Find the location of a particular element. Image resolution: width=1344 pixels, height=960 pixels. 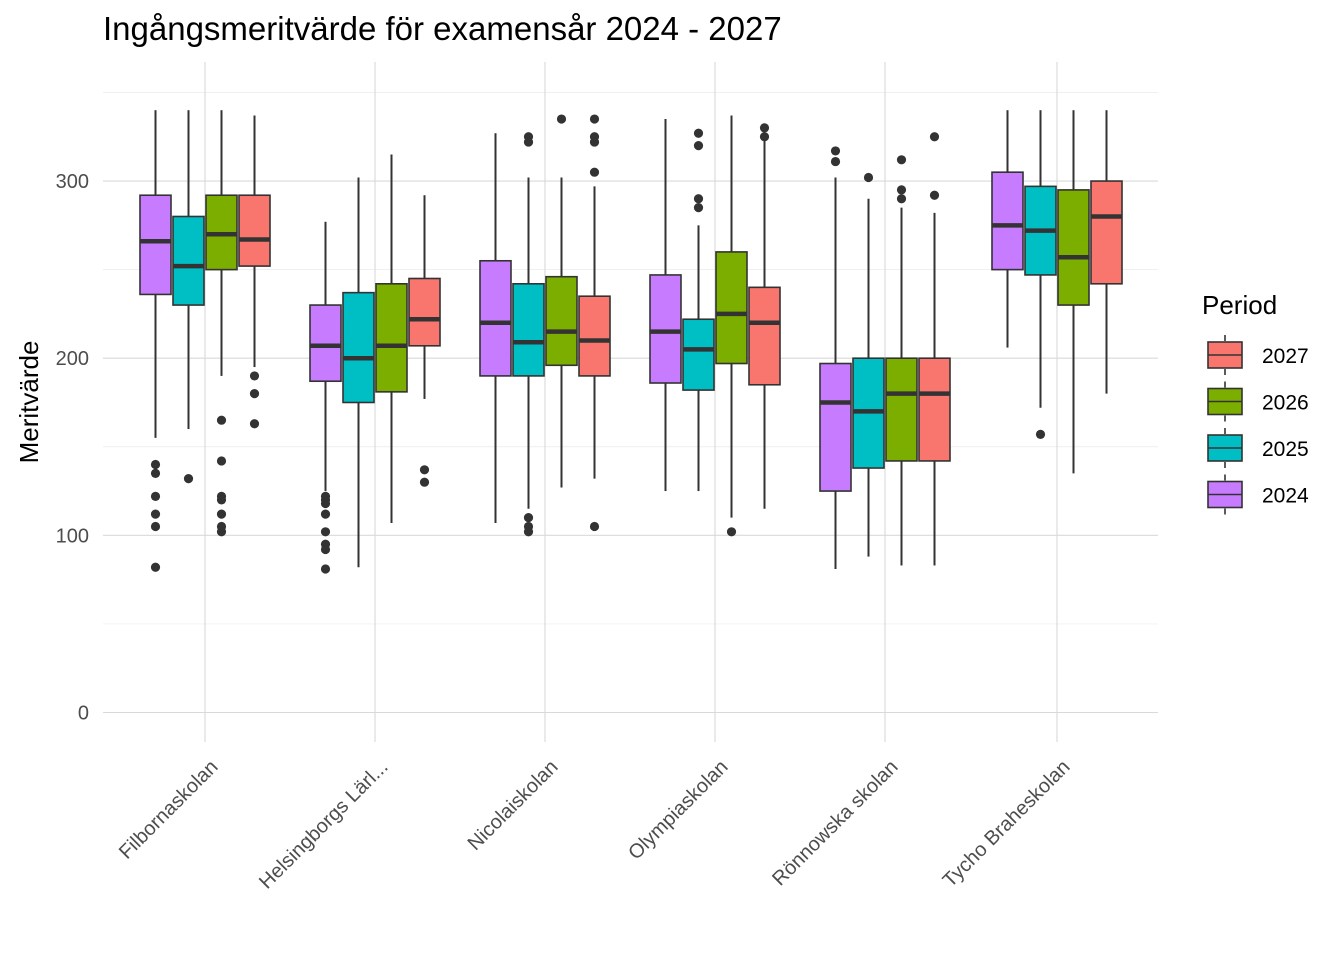

legend-title: Period is located at coordinates (1239, 305).